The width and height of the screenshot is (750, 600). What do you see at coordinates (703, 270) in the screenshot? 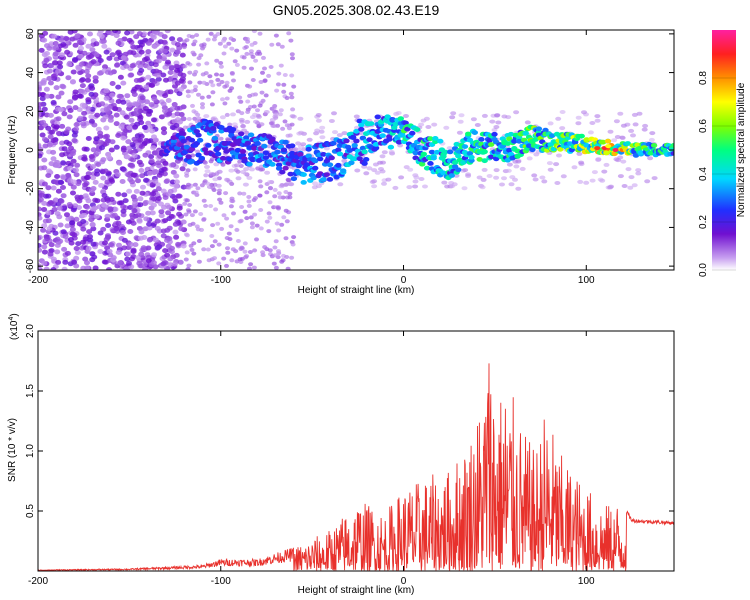
I see `colorbar-tick-label: 0.0` at bounding box center [703, 270].